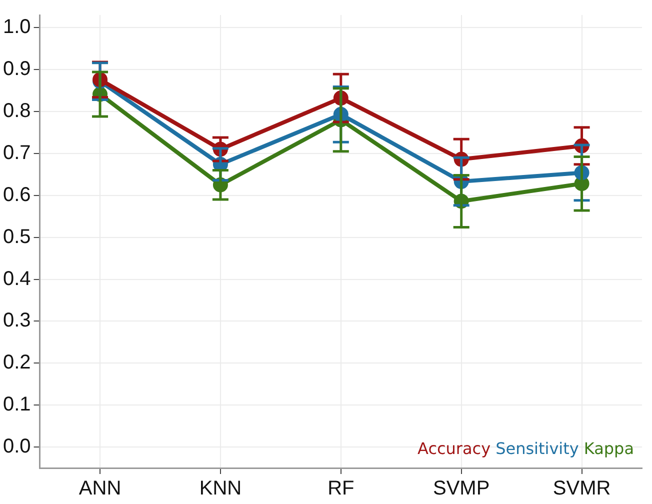 The height and width of the screenshot is (504, 652). I want to click on y-tick-label: 0.9, so click(16, 69).